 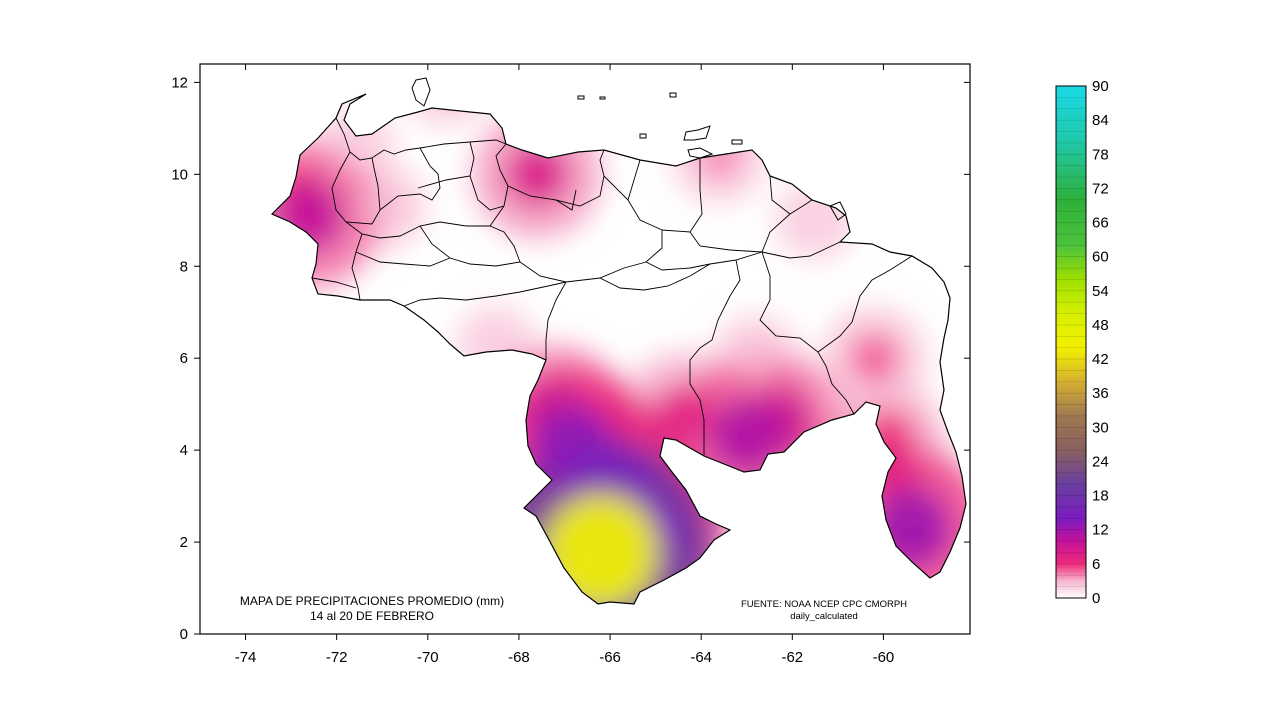 What do you see at coordinates (184, 358) in the screenshot?
I see `y-tick-label: 6` at bounding box center [184, 358].